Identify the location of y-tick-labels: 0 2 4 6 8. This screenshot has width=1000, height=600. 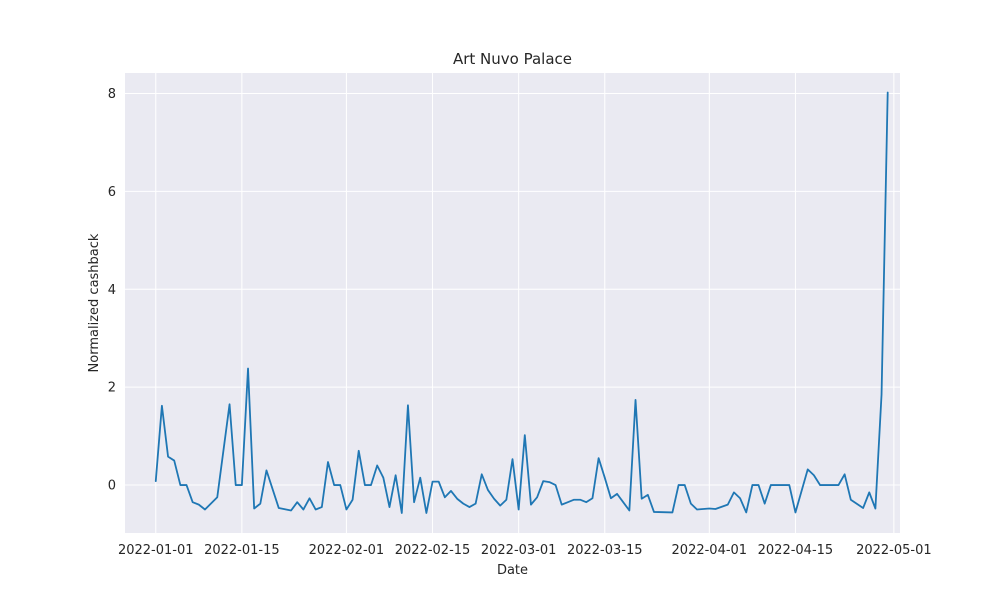
(112, 290).